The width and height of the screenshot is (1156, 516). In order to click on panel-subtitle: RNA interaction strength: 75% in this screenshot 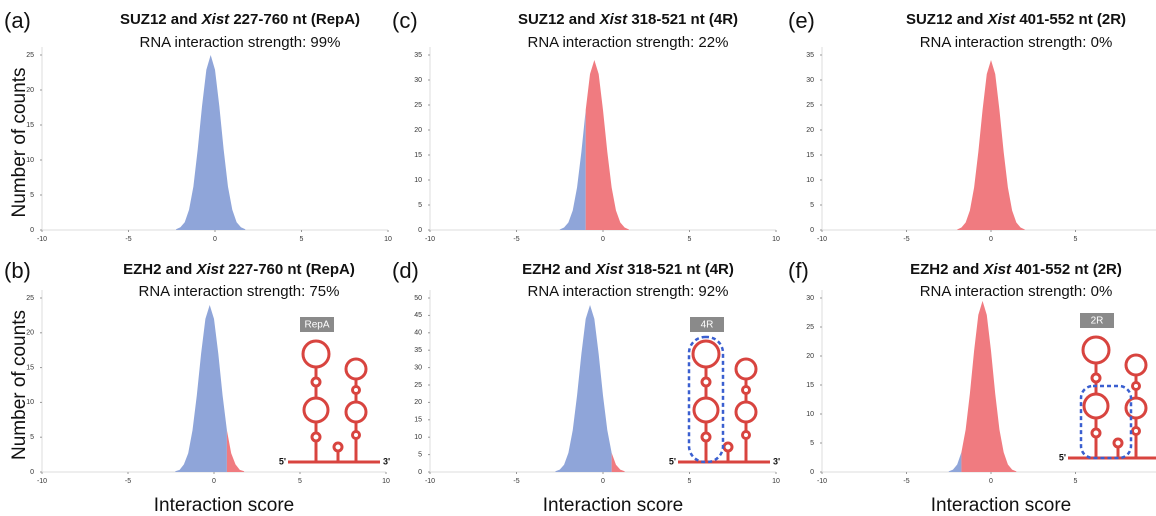, I will do `click(239, 291)`.